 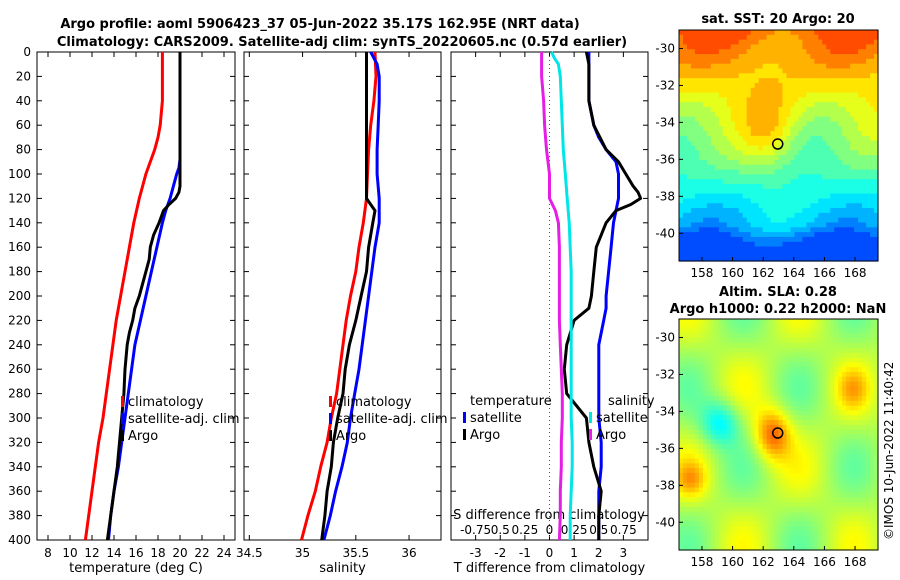 What do you see at coordinates (552, 296) in the screenshot?
I see `difference-line-salinity-argo` at bounding box center [552, 296].